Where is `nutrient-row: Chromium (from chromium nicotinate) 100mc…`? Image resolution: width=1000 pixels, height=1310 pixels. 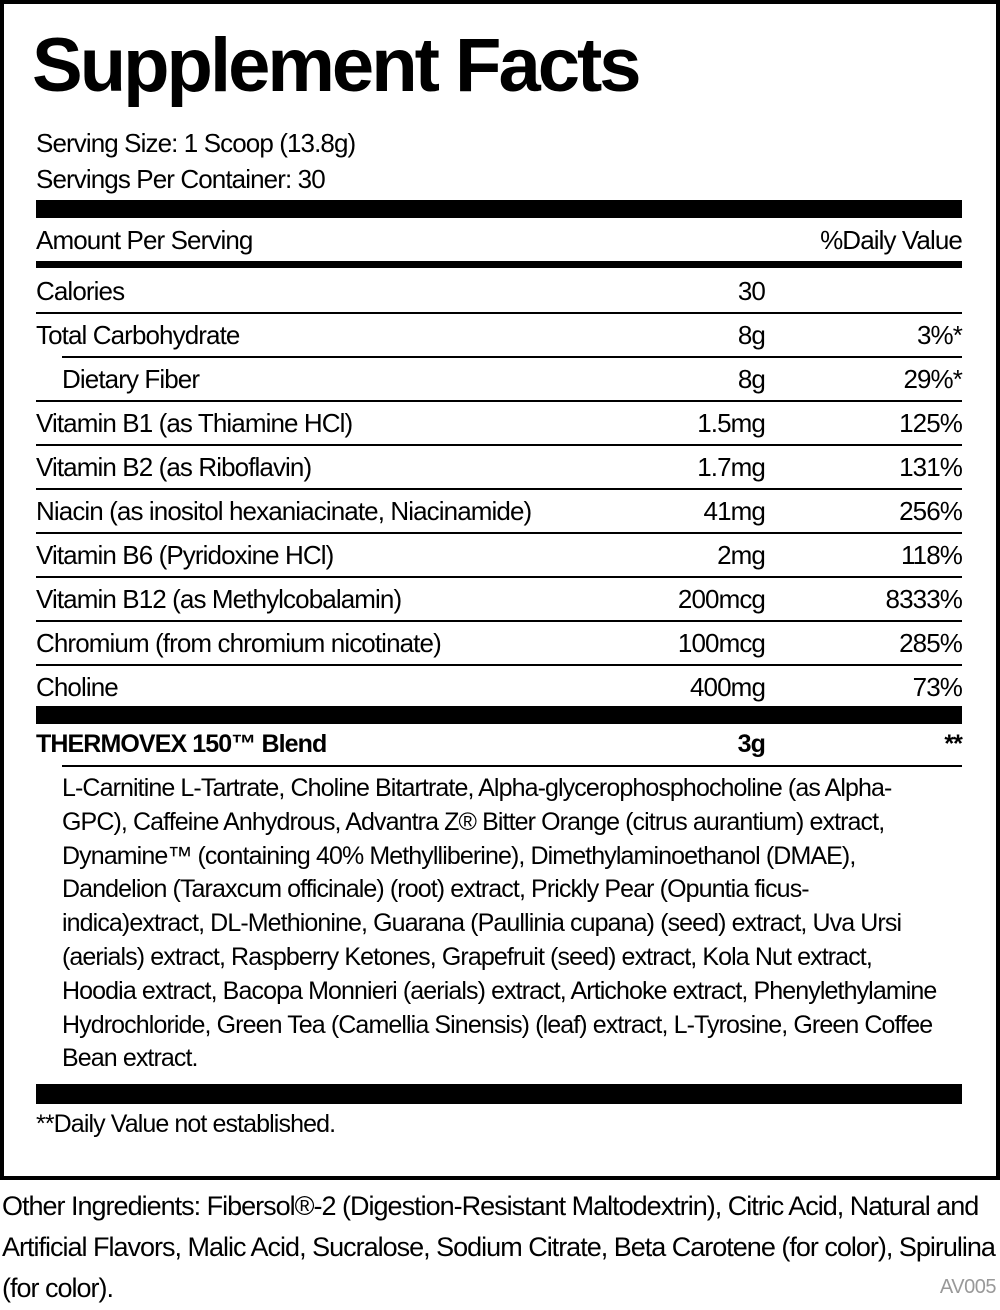
nutrient-row: Chromium (from chromium nicotinate) 100mc… is located at coordinates (499, 644).